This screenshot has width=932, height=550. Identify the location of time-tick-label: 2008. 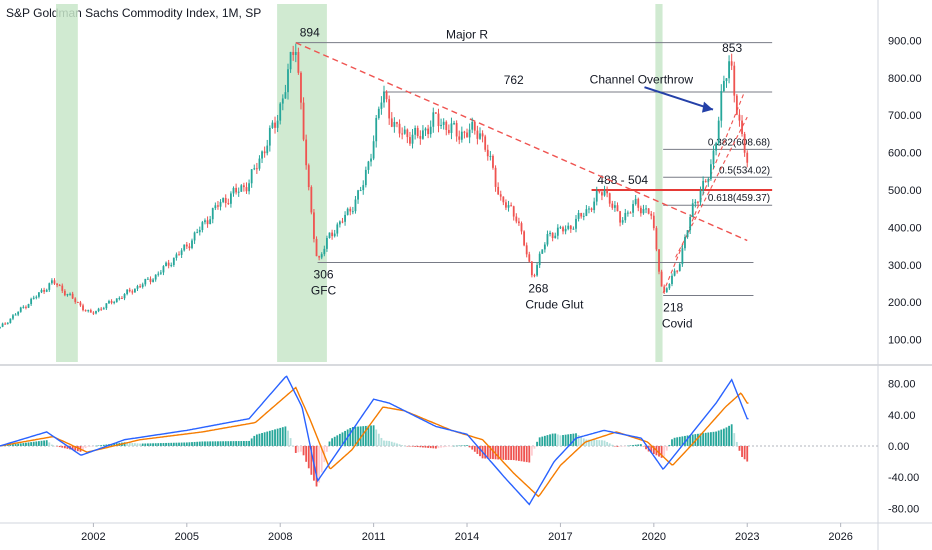
(280, 537).